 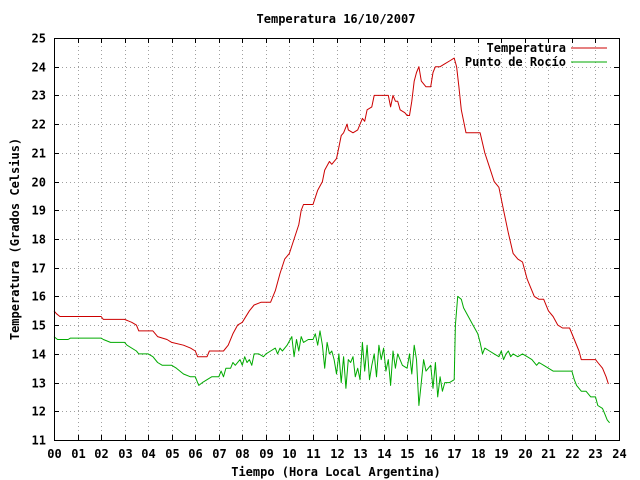 I want to click on x-tick-label: 21, so click(x=548, y=454).